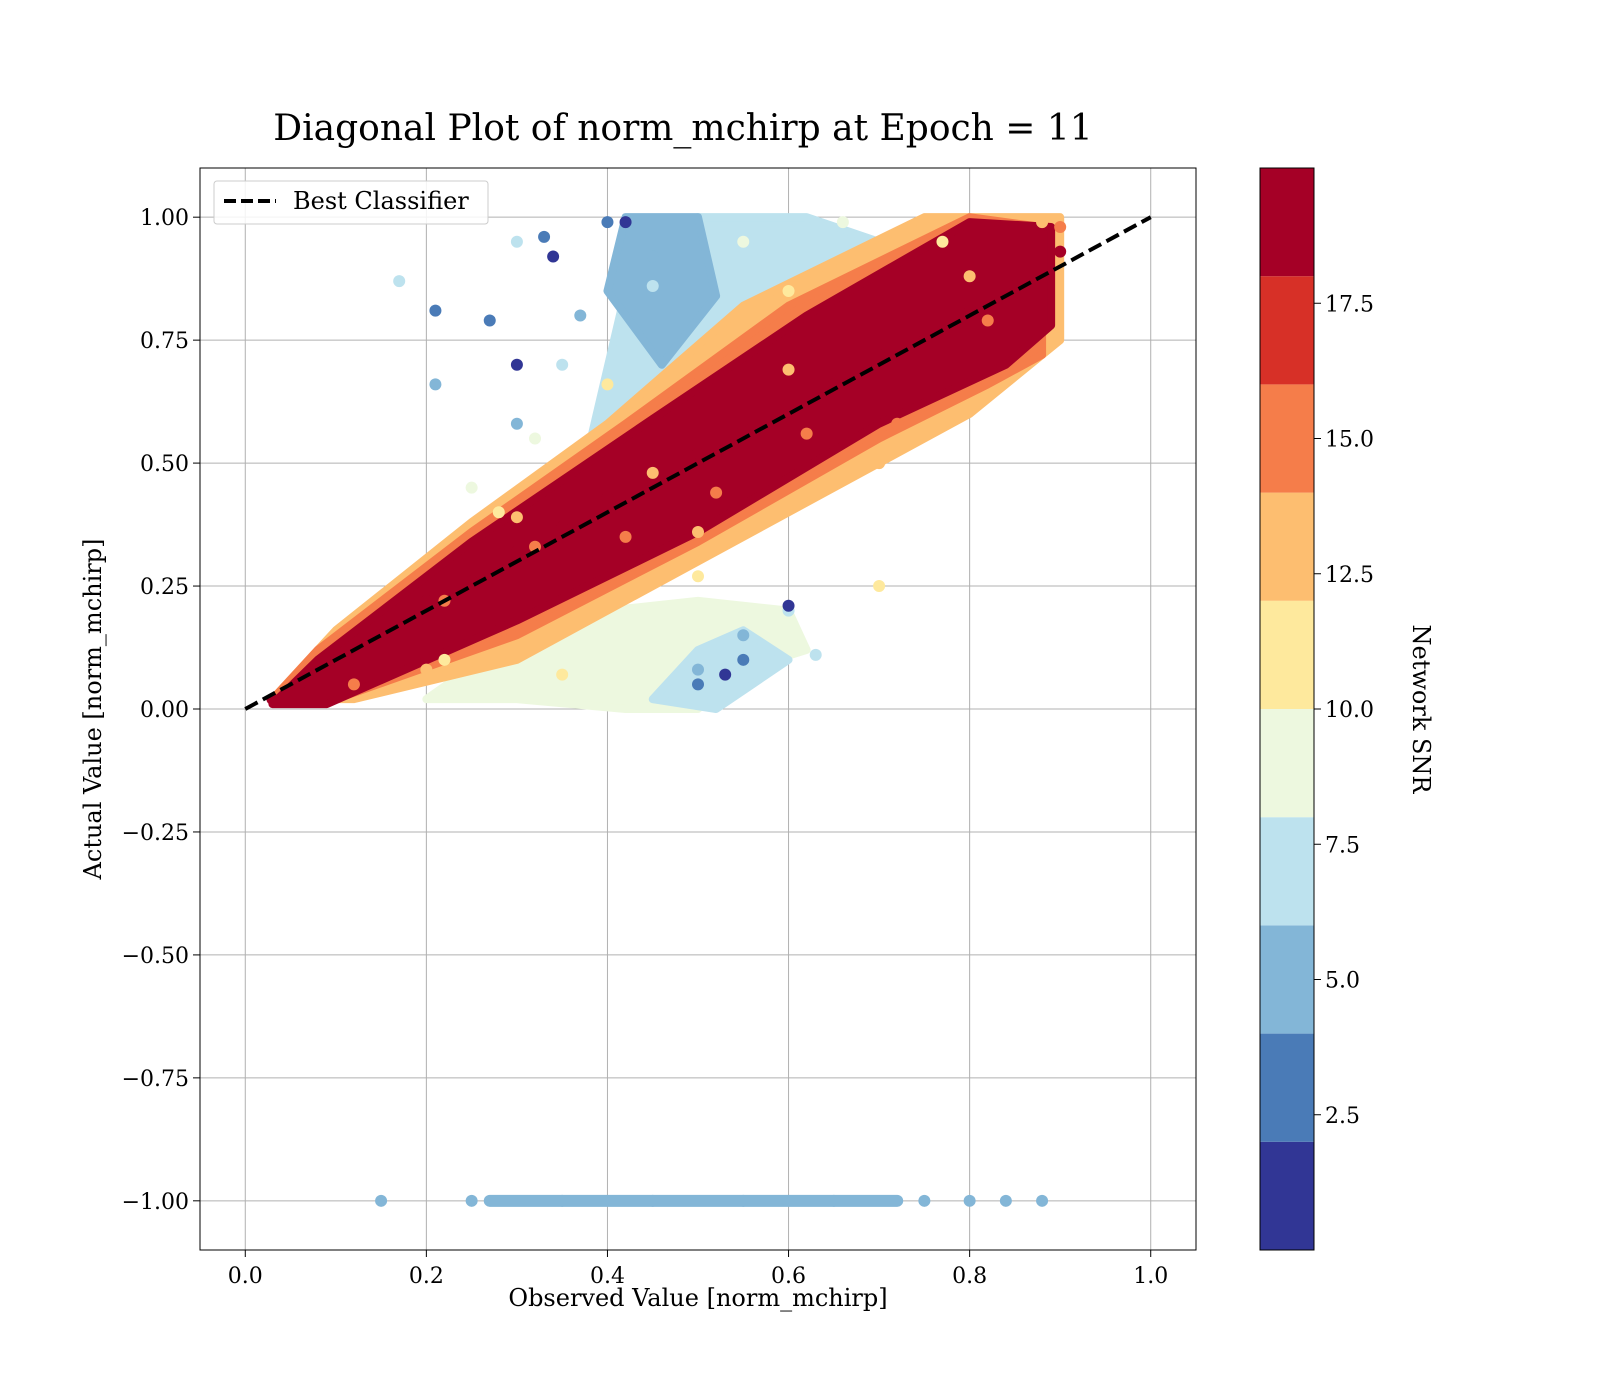 This screenshot has width=1600, height=1400. I want to click on colorbar-tick-label-5: 15.0, so click(1349, 440).